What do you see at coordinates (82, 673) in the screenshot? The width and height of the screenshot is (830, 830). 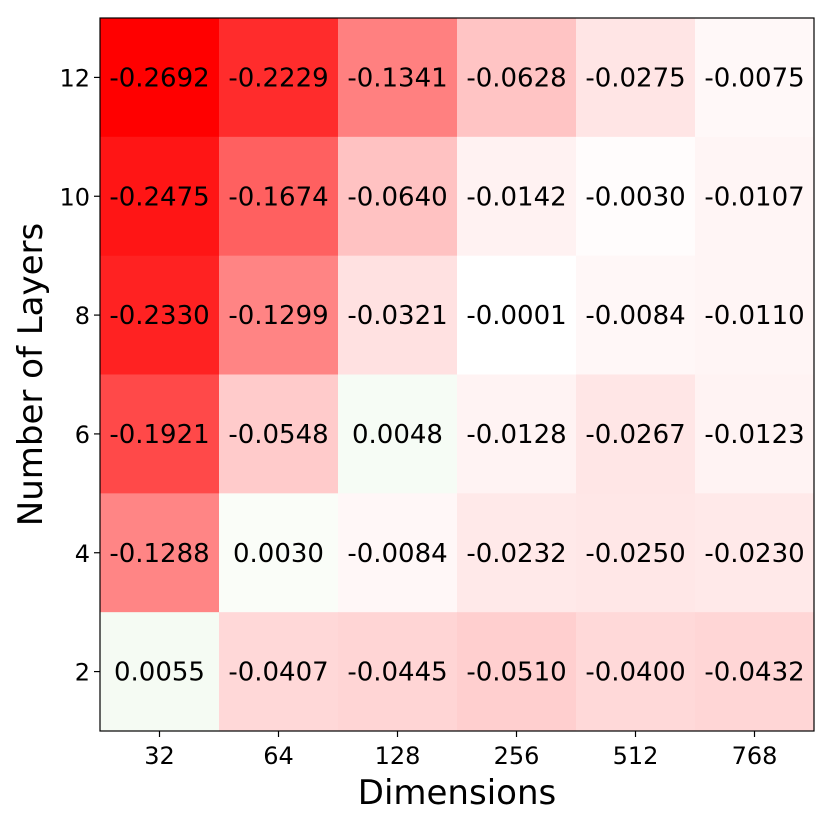 I see `y-tick-label: 2` at bounding box center [82, 673].